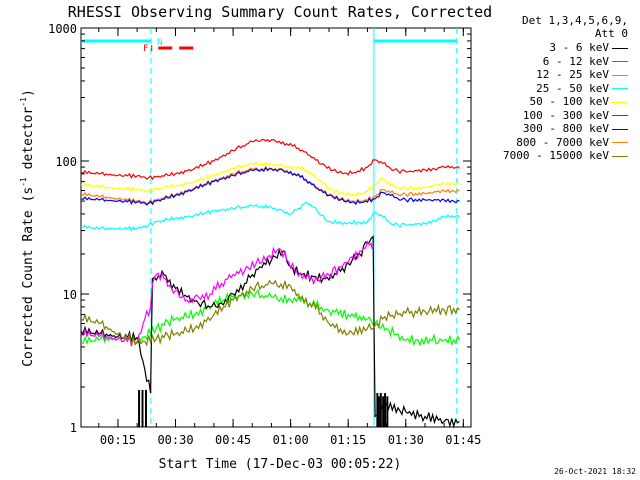 This screenshot has height=480, width=640. I want to click on legend-entry-label: 7000 - 15000 keV, so click(556, 155).